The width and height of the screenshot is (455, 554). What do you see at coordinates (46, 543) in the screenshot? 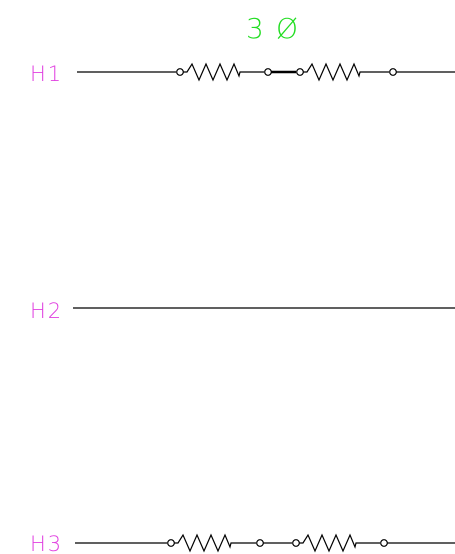
I see `label-h3: H3` at bounding box center [46, 543].